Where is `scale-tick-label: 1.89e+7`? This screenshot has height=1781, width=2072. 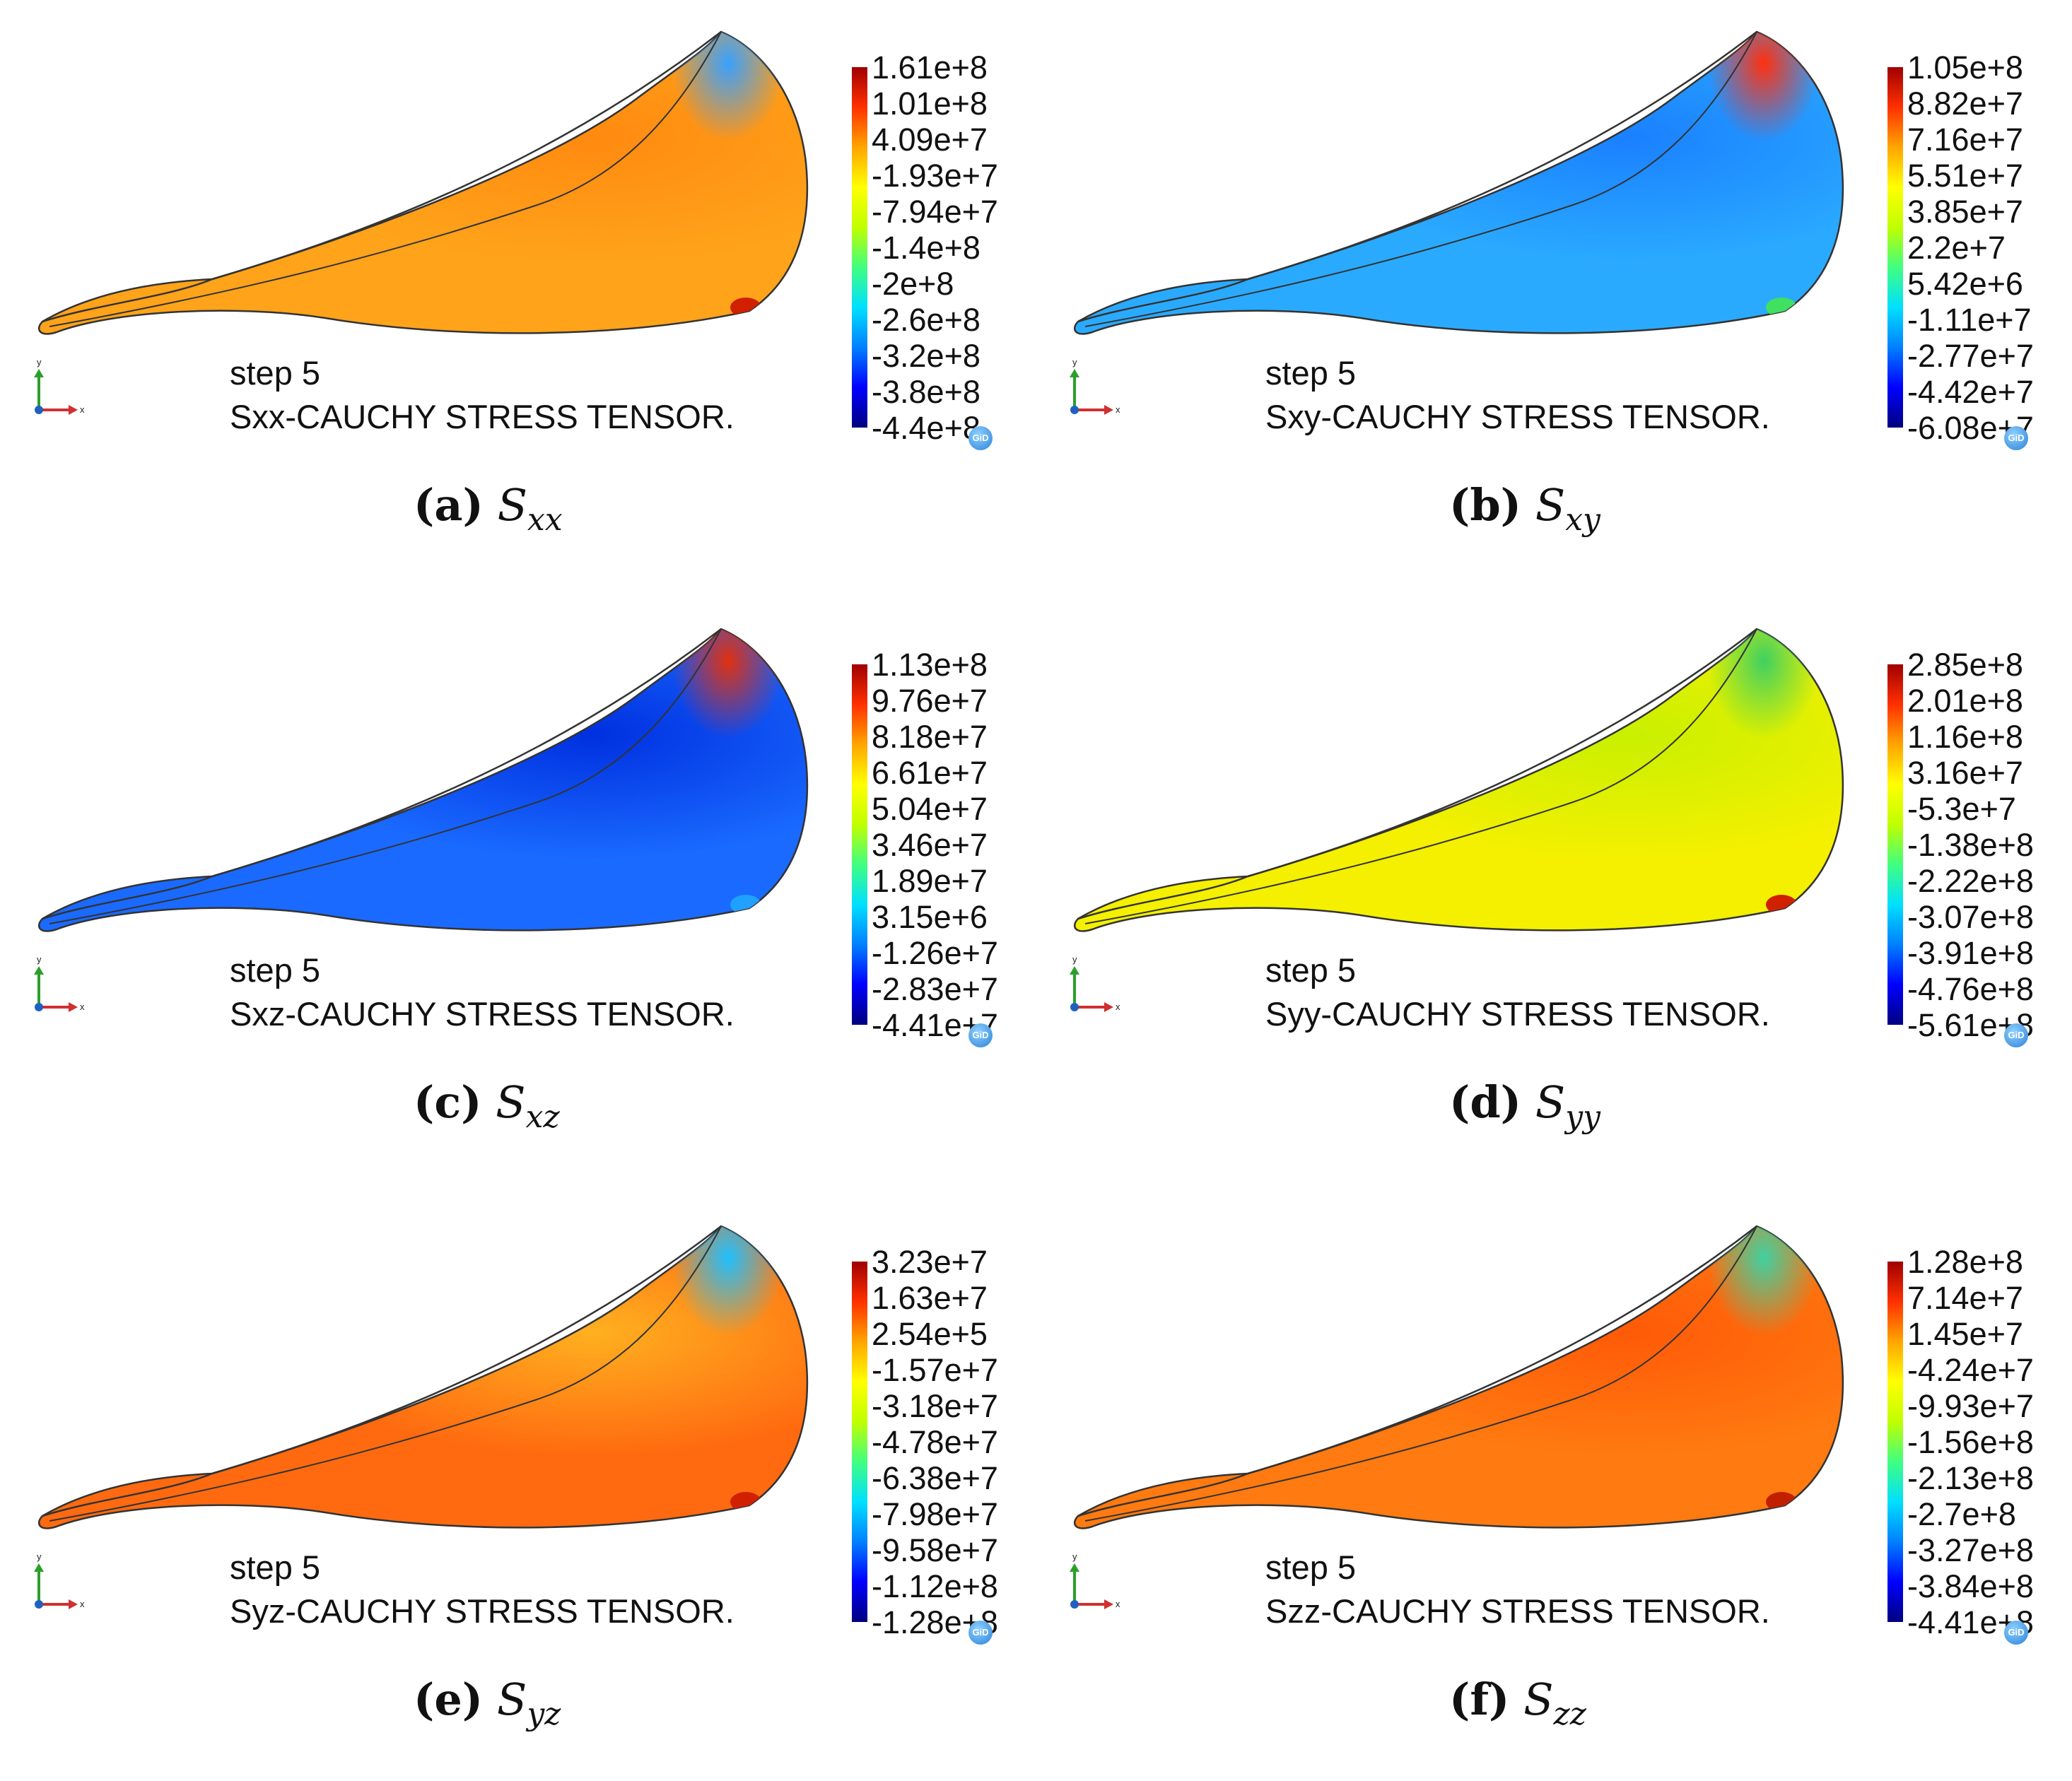 scale-tick-label: 1.89e+7 is located at coordinates (930, 881).